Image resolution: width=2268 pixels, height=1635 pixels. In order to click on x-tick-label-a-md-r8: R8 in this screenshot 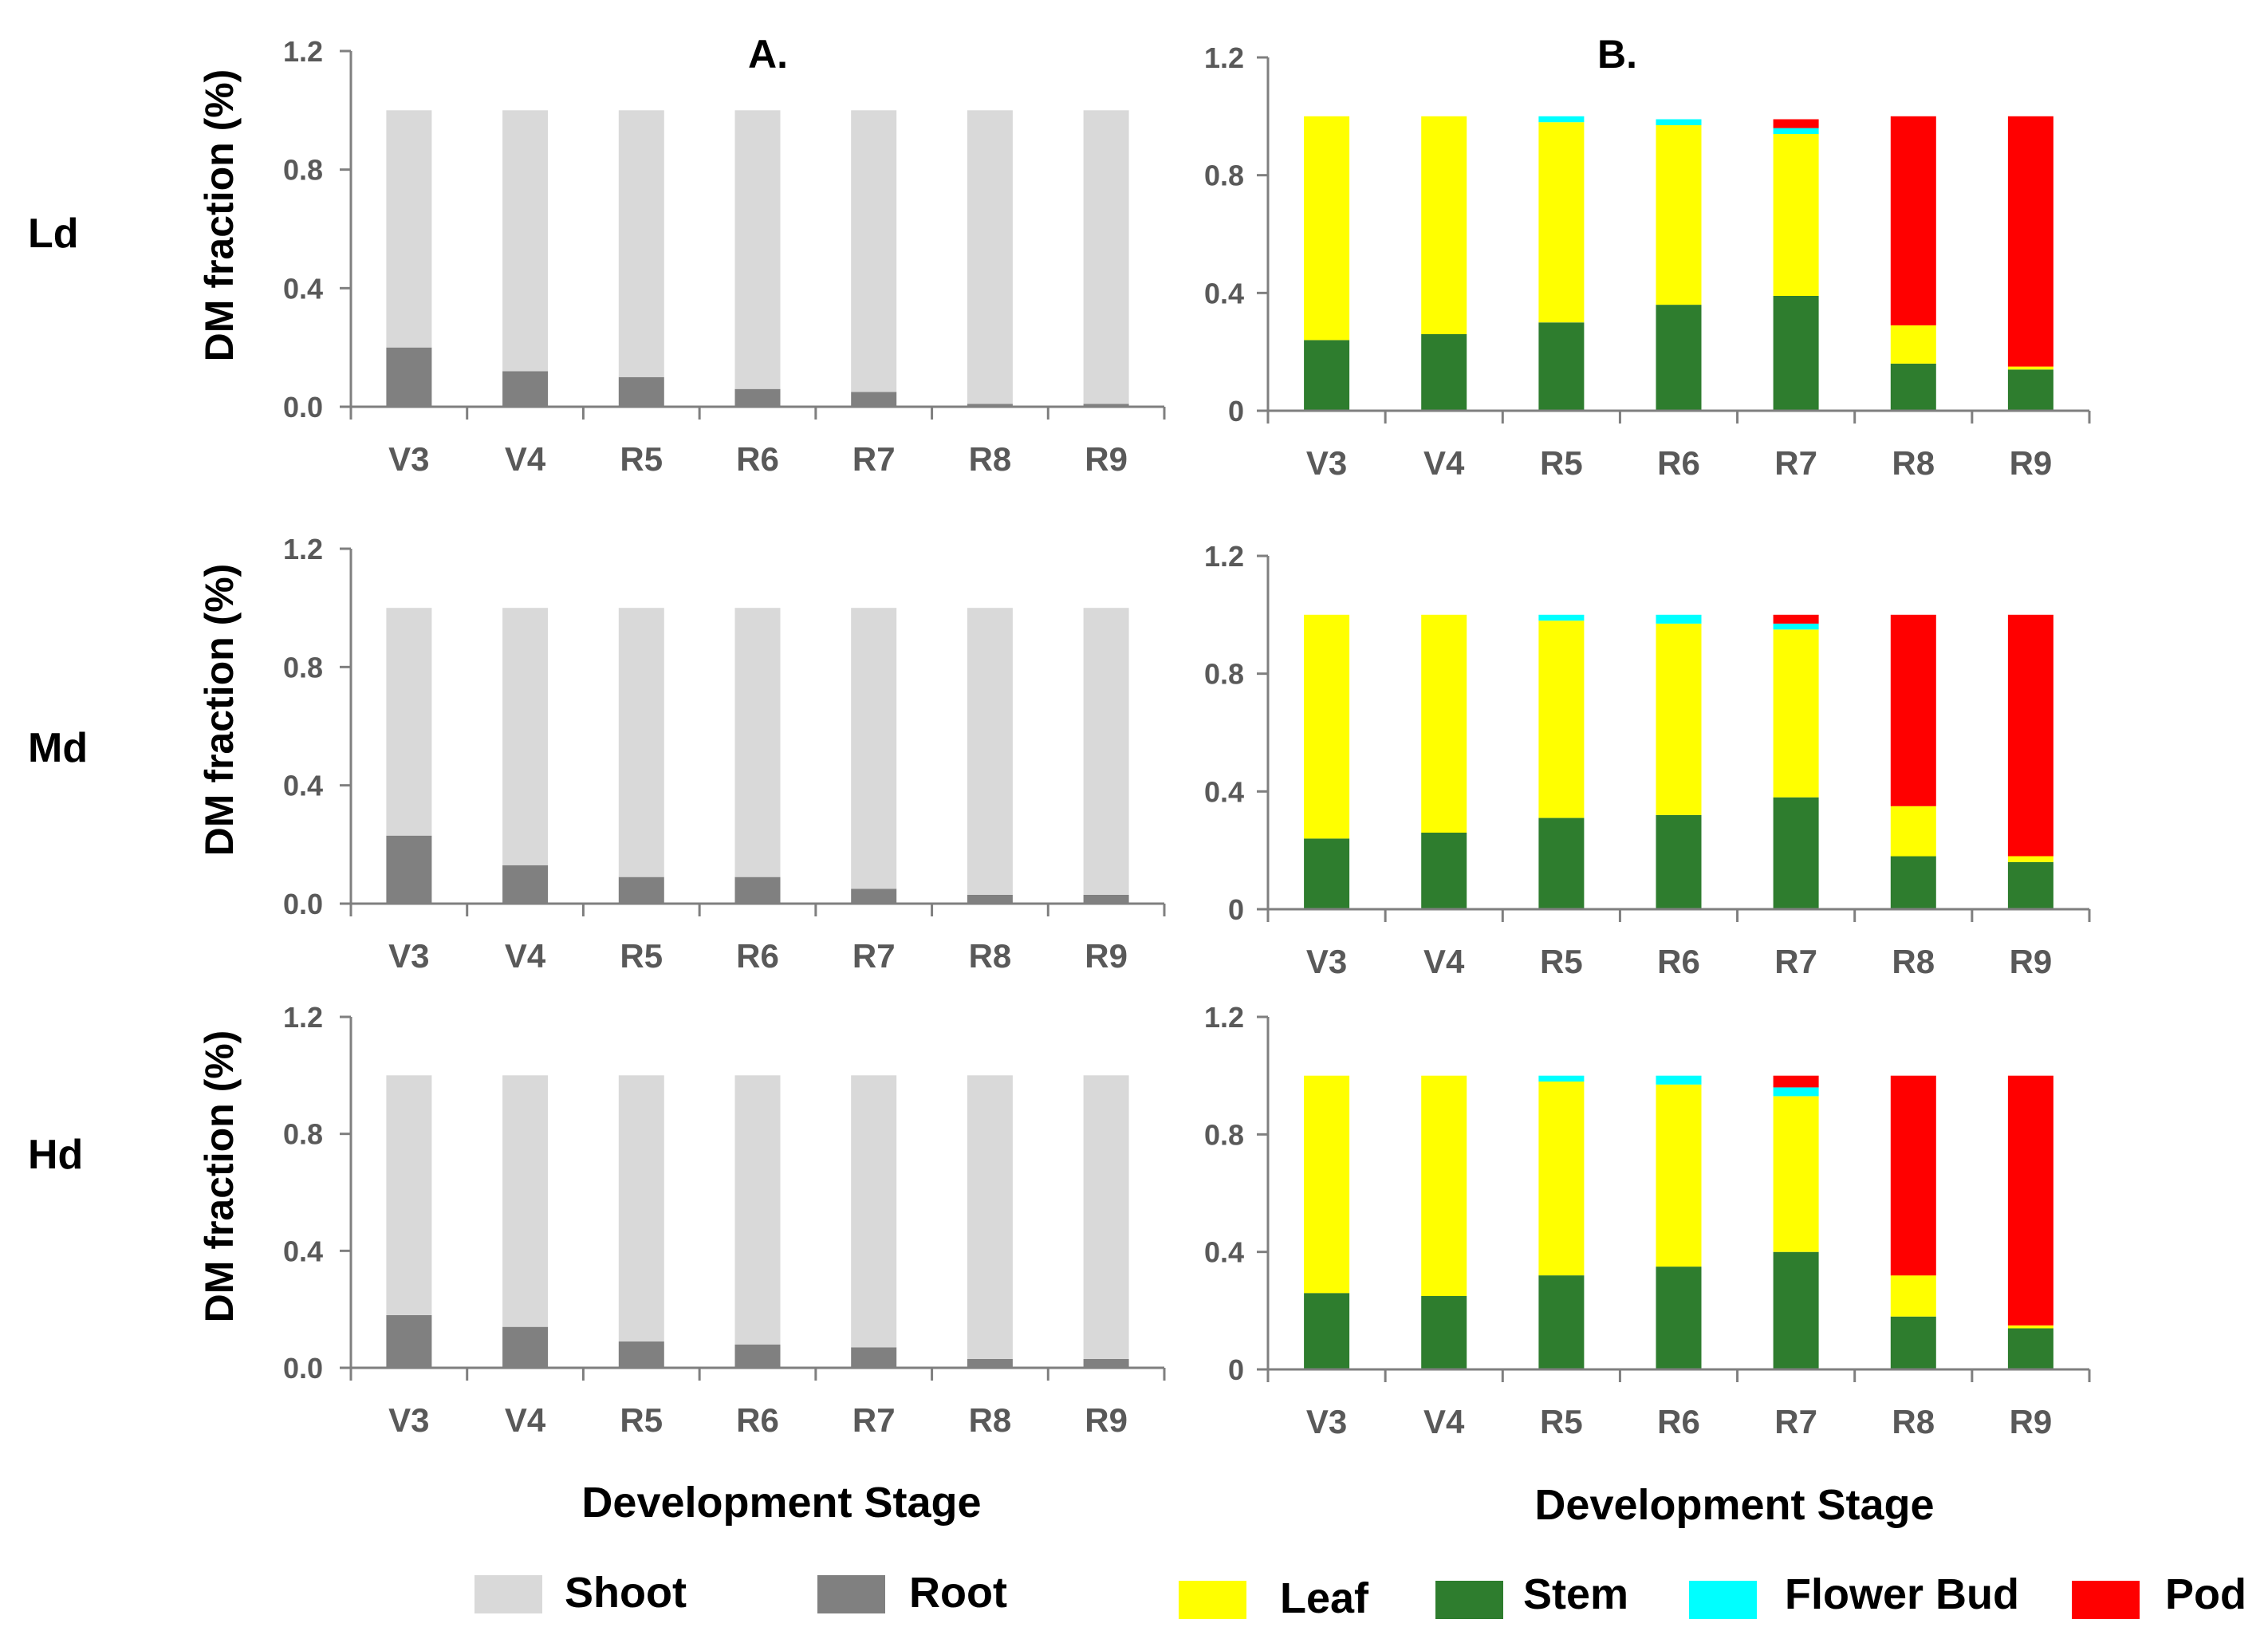, I will do `click(990, 956)`.